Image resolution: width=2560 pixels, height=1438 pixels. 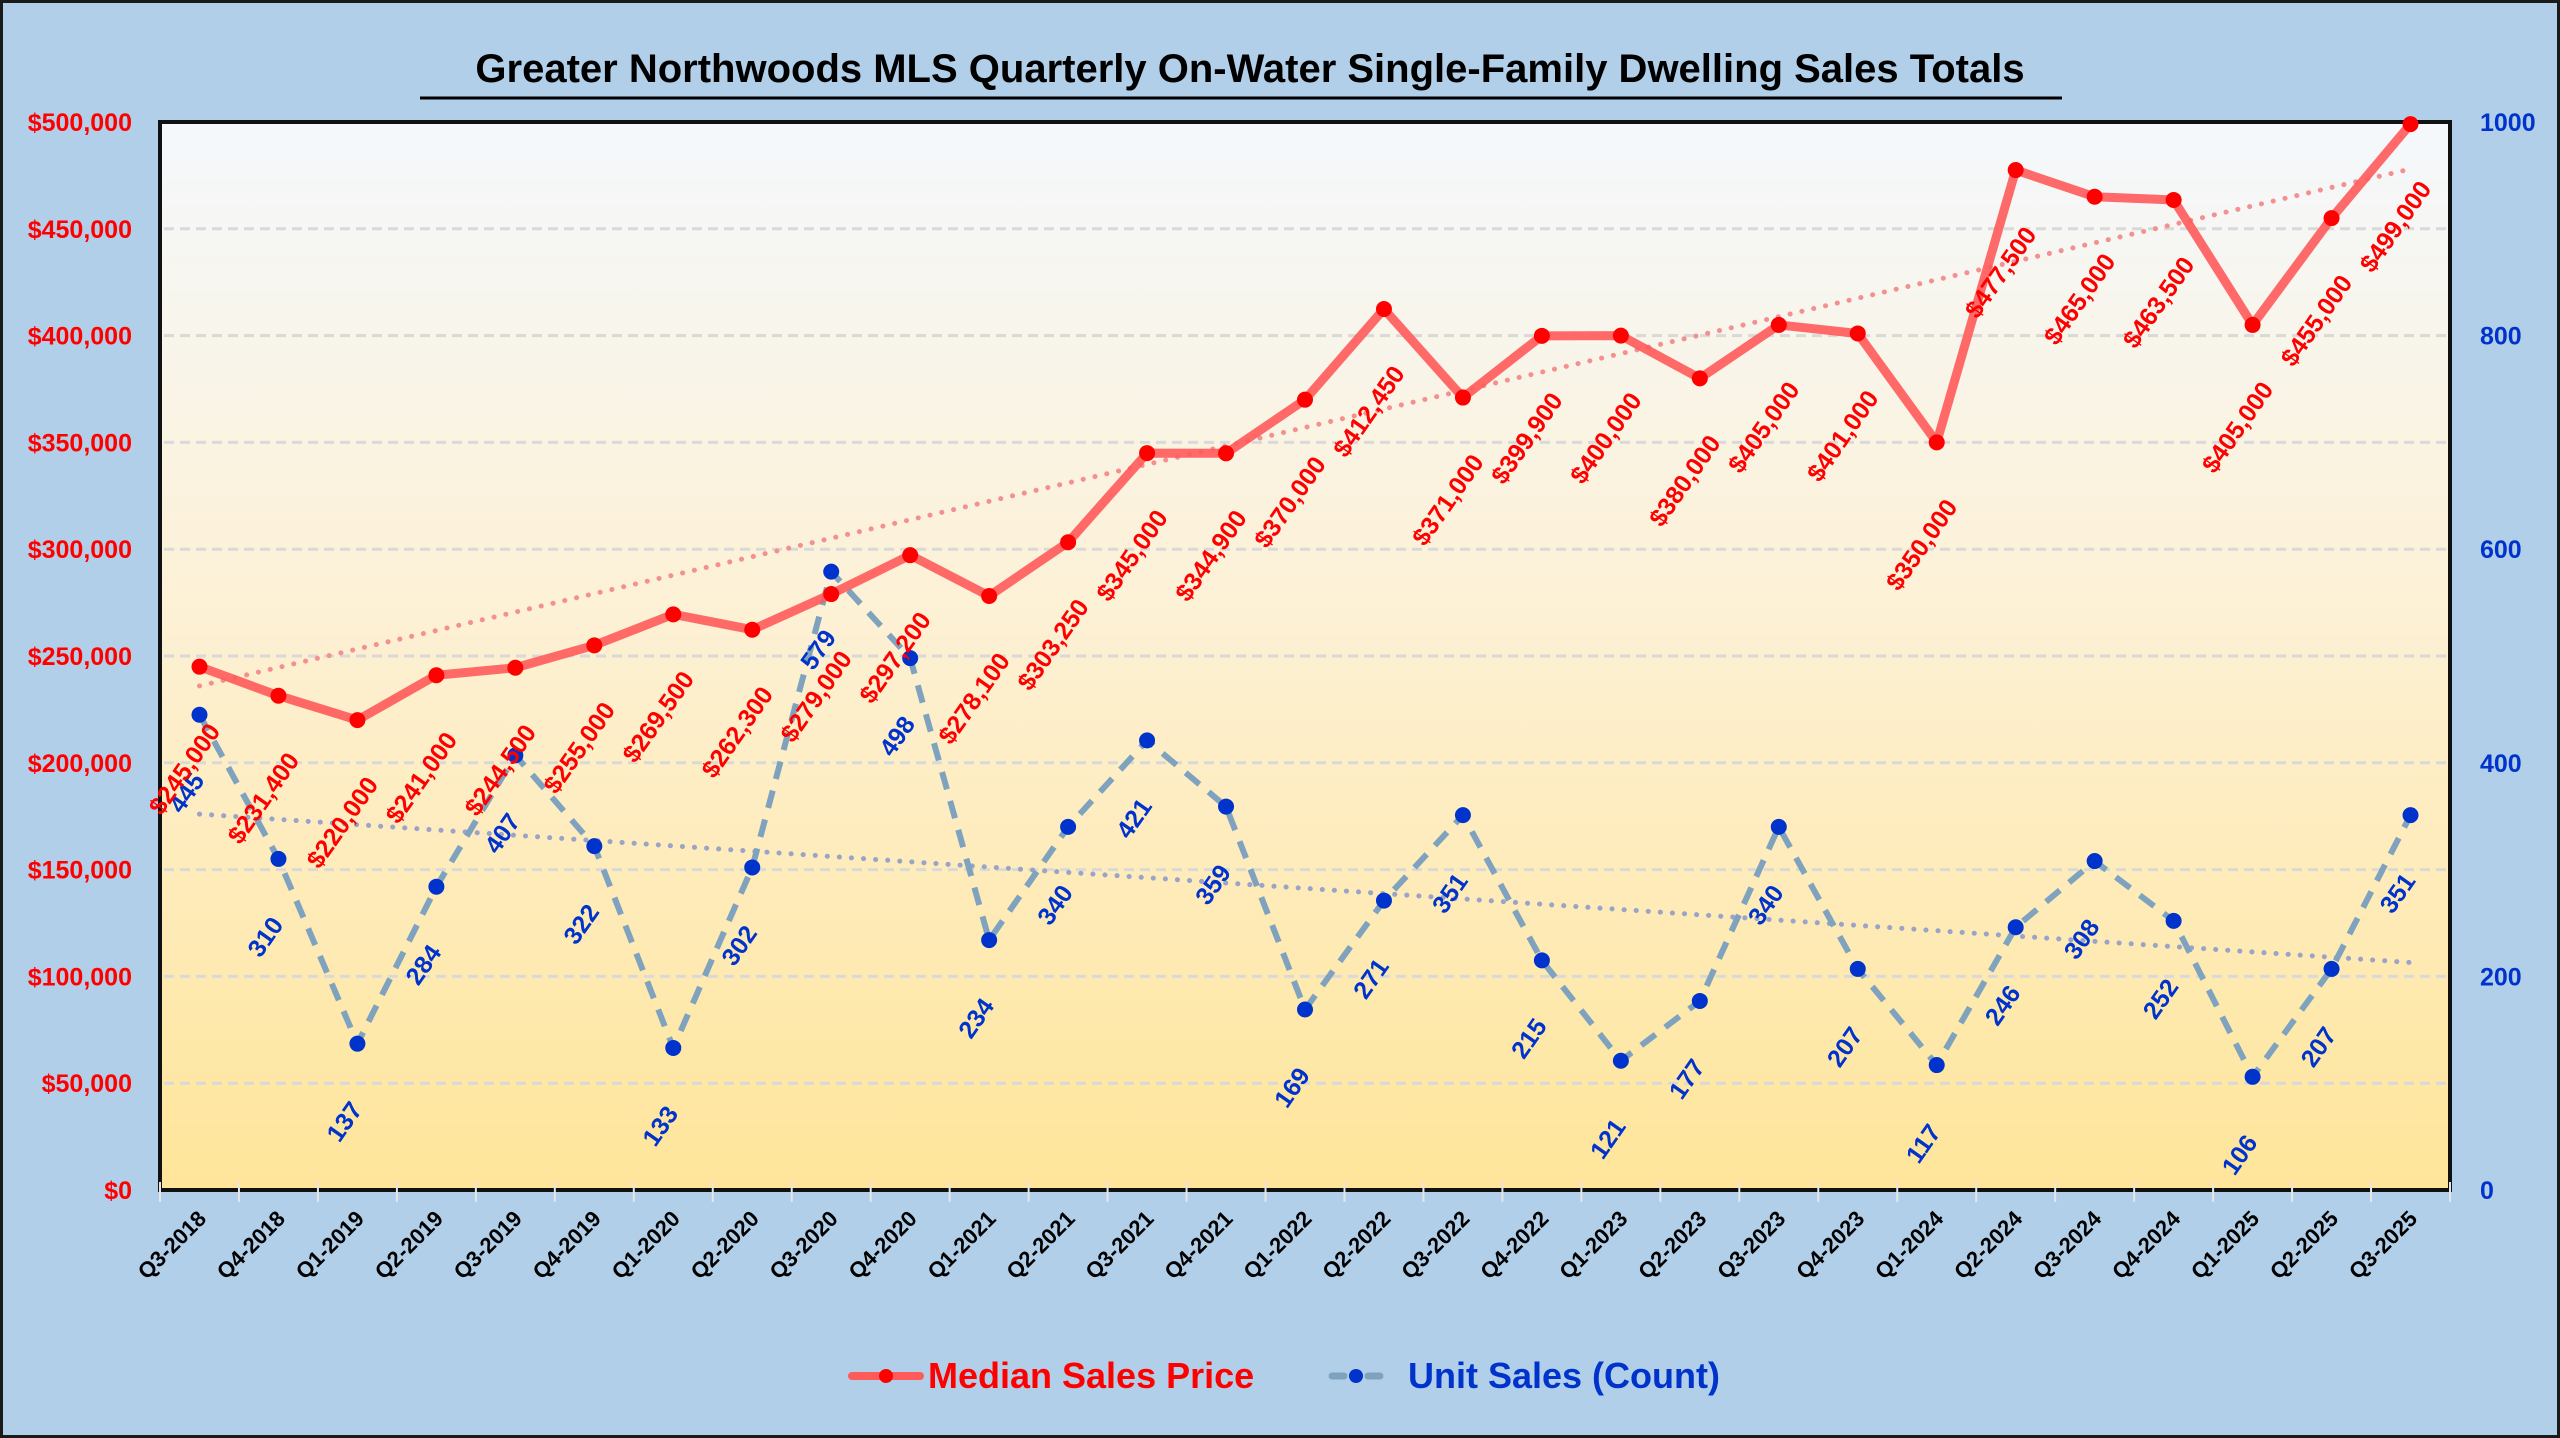 I want to click on y-right-tick-label: 200, so click(x=2501, y=977).